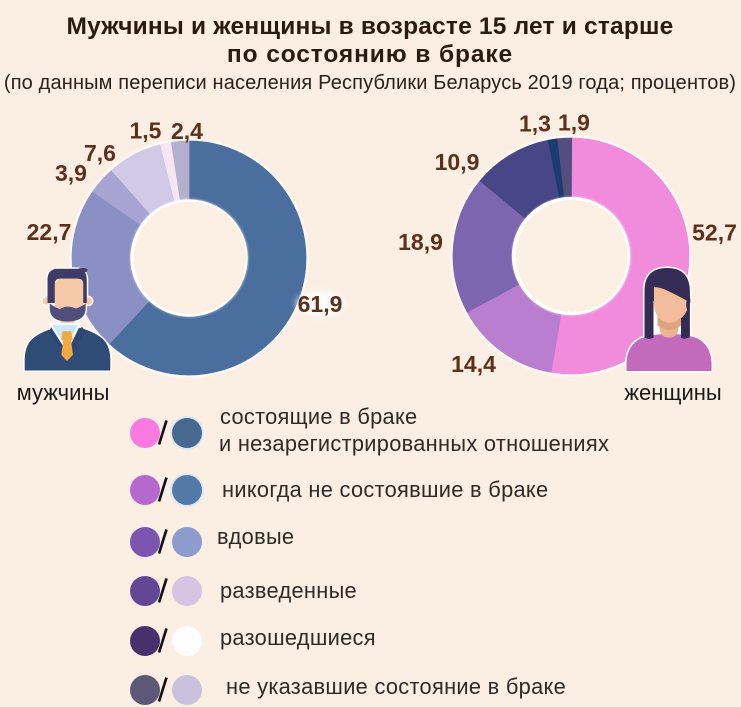 This screenshot has width=741, height=707. I want to click on svg-text: 1,3, so click(535, 124).